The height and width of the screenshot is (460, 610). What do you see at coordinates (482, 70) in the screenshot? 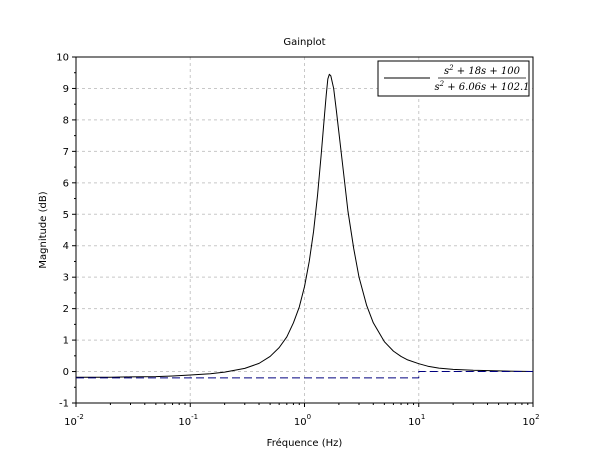
I see `legend-numerator: s2 + 18s + 100` at bounding box center [482, 70].